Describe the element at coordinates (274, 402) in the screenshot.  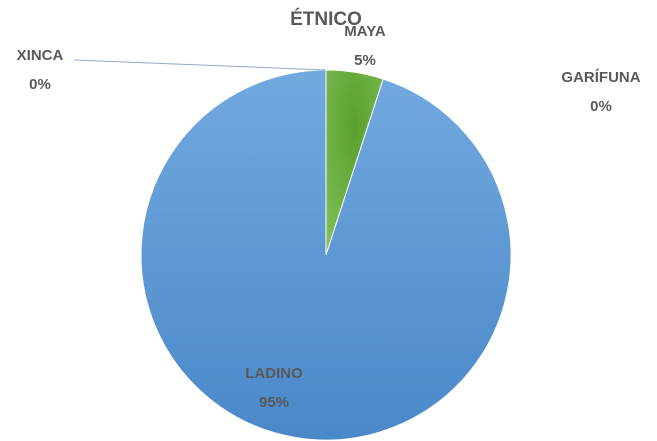
I see `value-label: 95%` at that location.